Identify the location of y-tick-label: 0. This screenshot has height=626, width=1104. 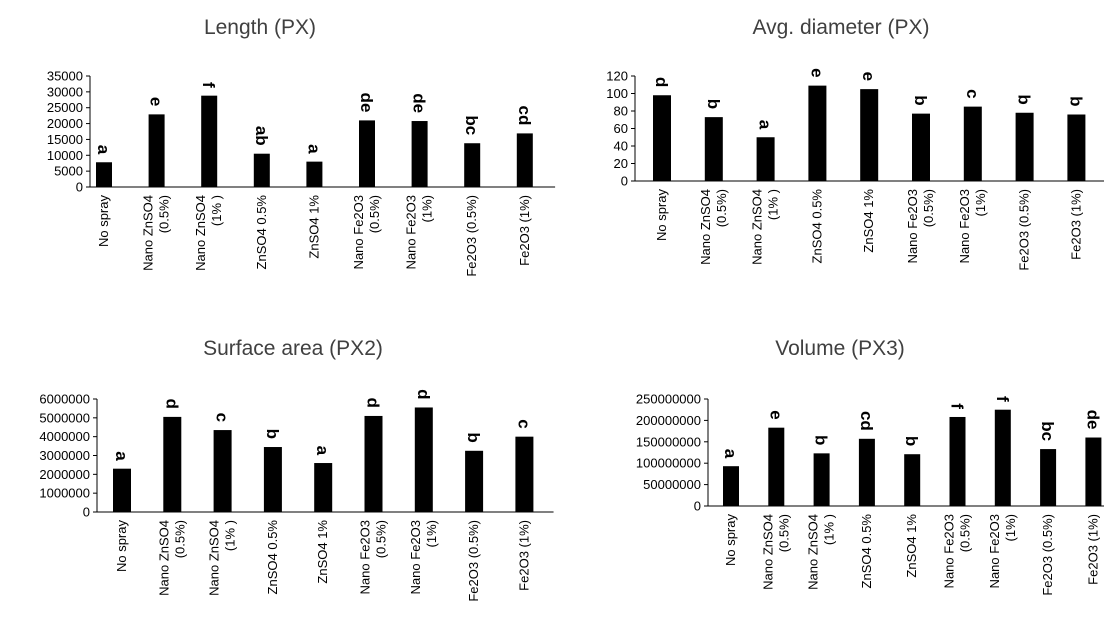
(697, 506).